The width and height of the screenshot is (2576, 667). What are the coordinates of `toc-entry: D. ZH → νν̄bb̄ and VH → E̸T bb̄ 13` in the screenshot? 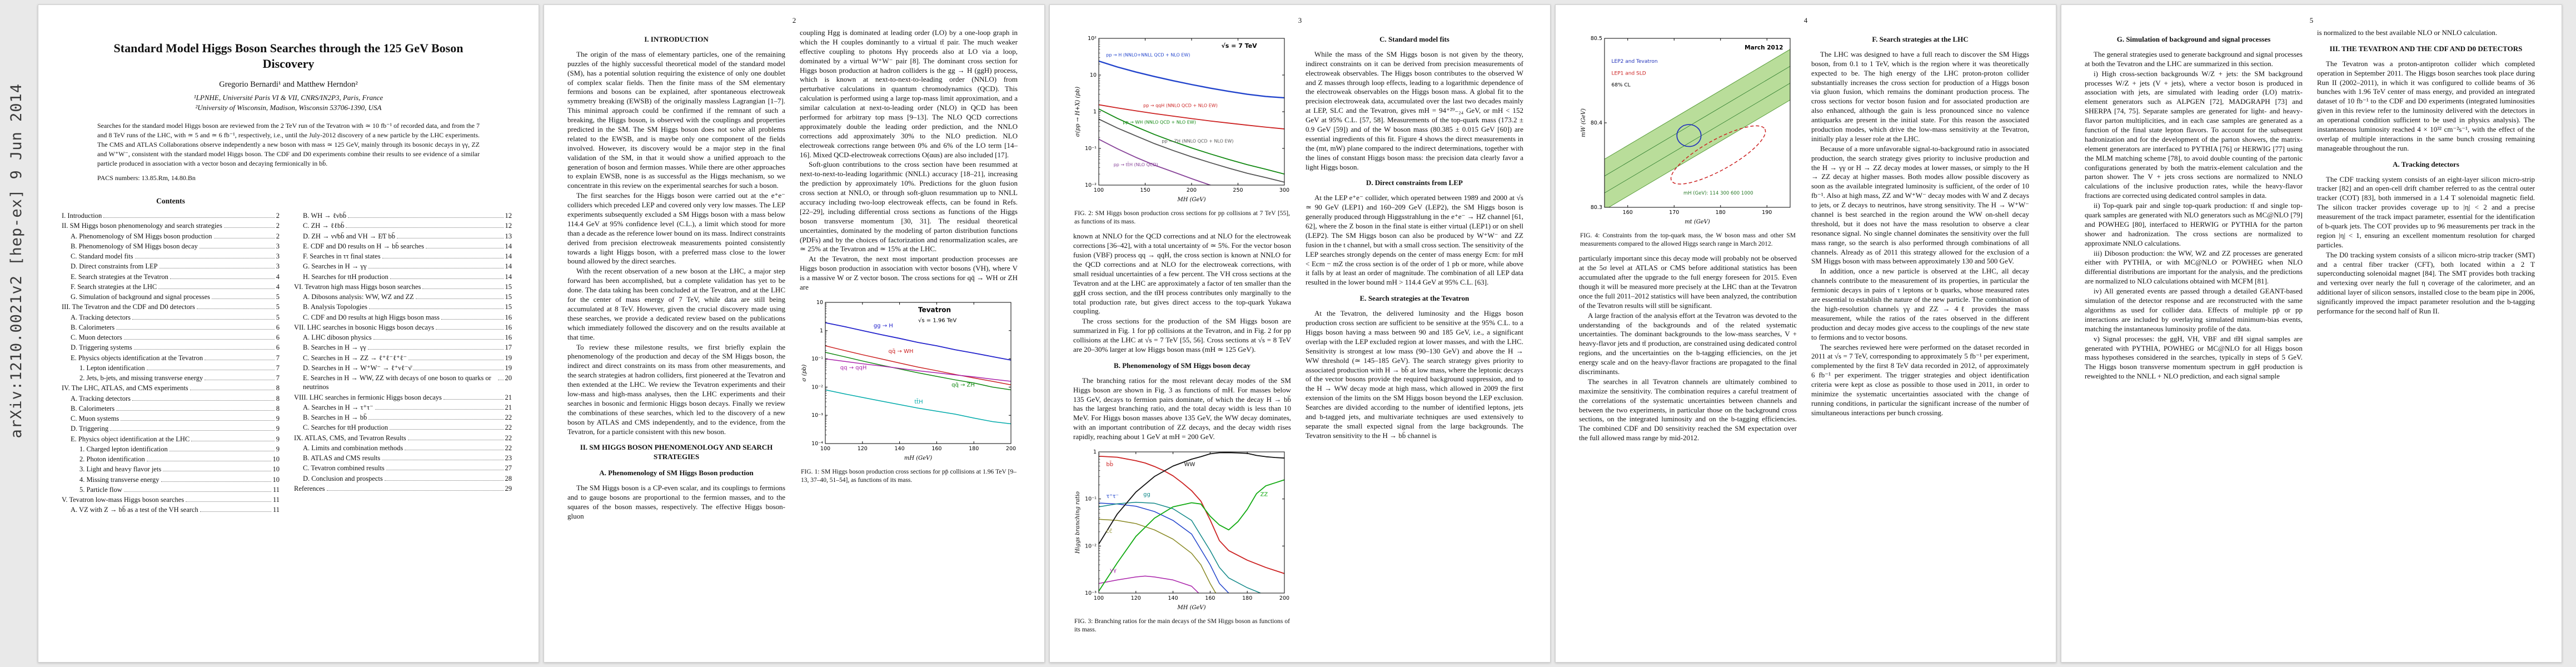 It's located at (403, 236).